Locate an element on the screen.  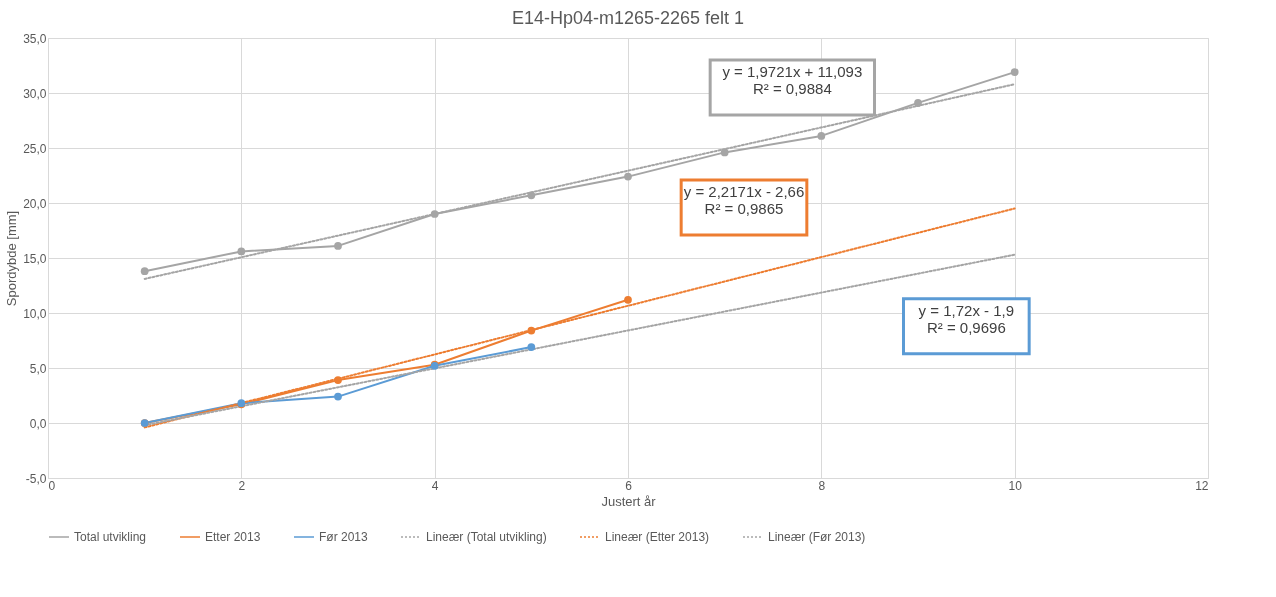
y-tick-label: 10,0 is located at coordinates (35, 313).